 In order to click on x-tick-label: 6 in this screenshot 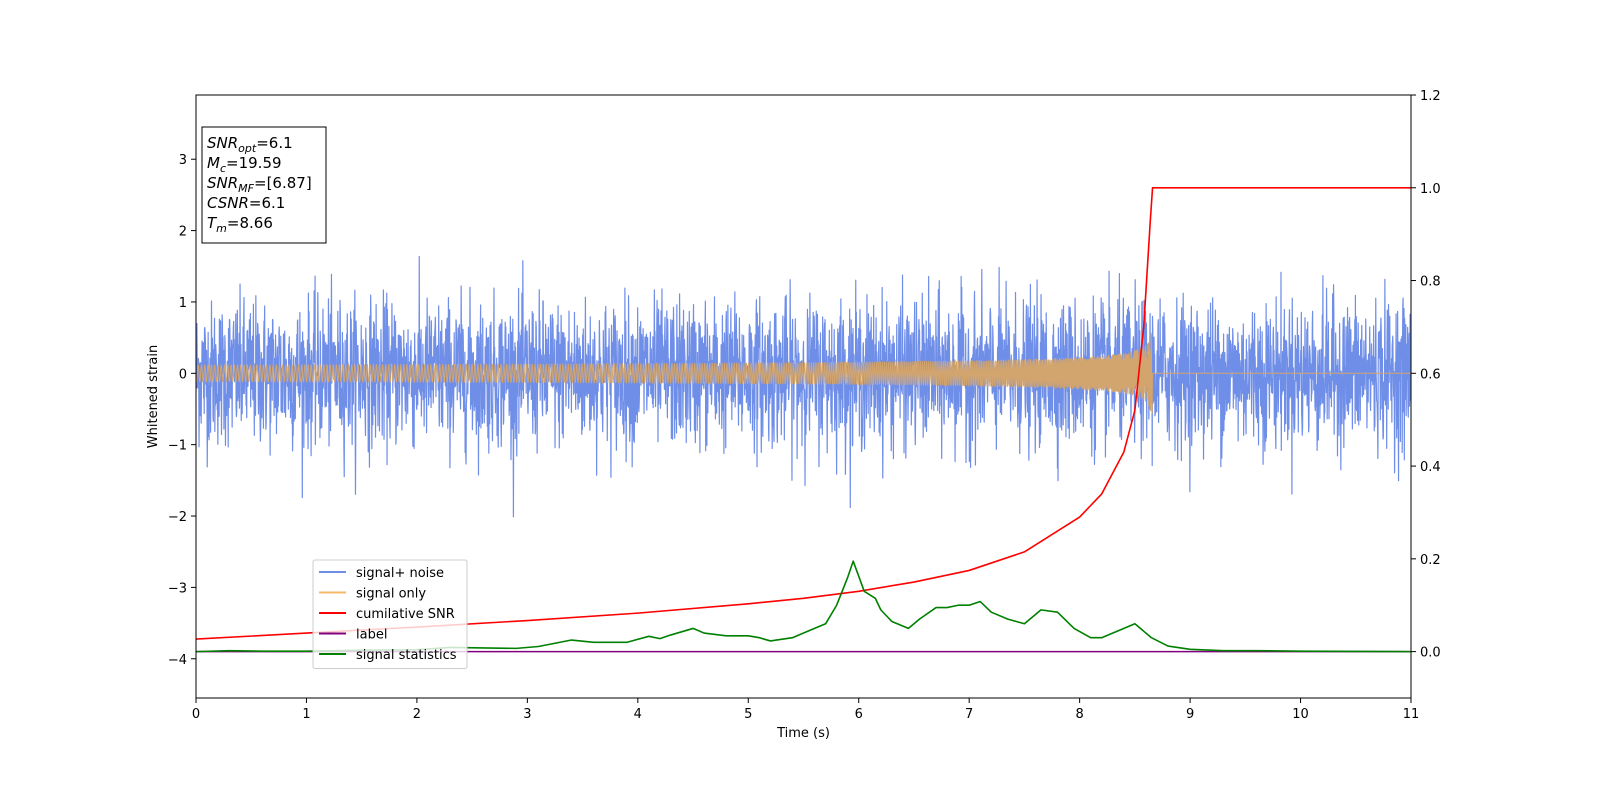, I will do `click(859, 714)`.